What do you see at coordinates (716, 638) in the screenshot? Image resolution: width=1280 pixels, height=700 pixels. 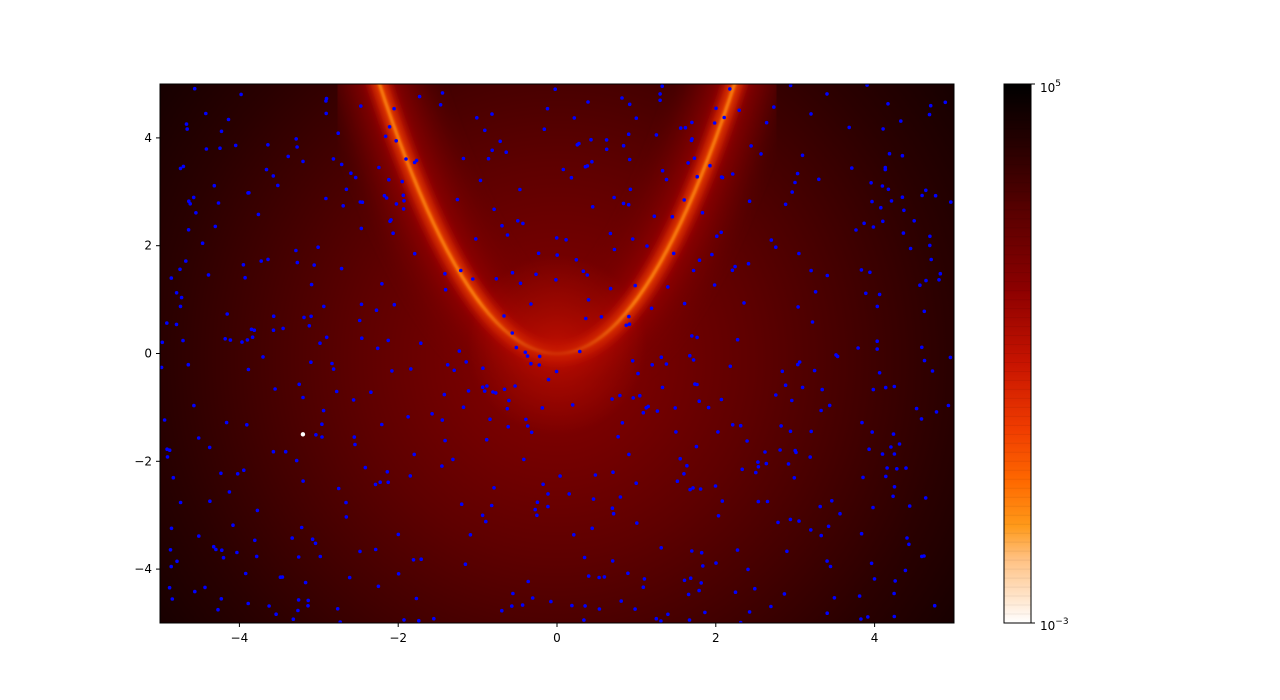 I see `x-tick-label: 2` at bounding box center [716, 638].